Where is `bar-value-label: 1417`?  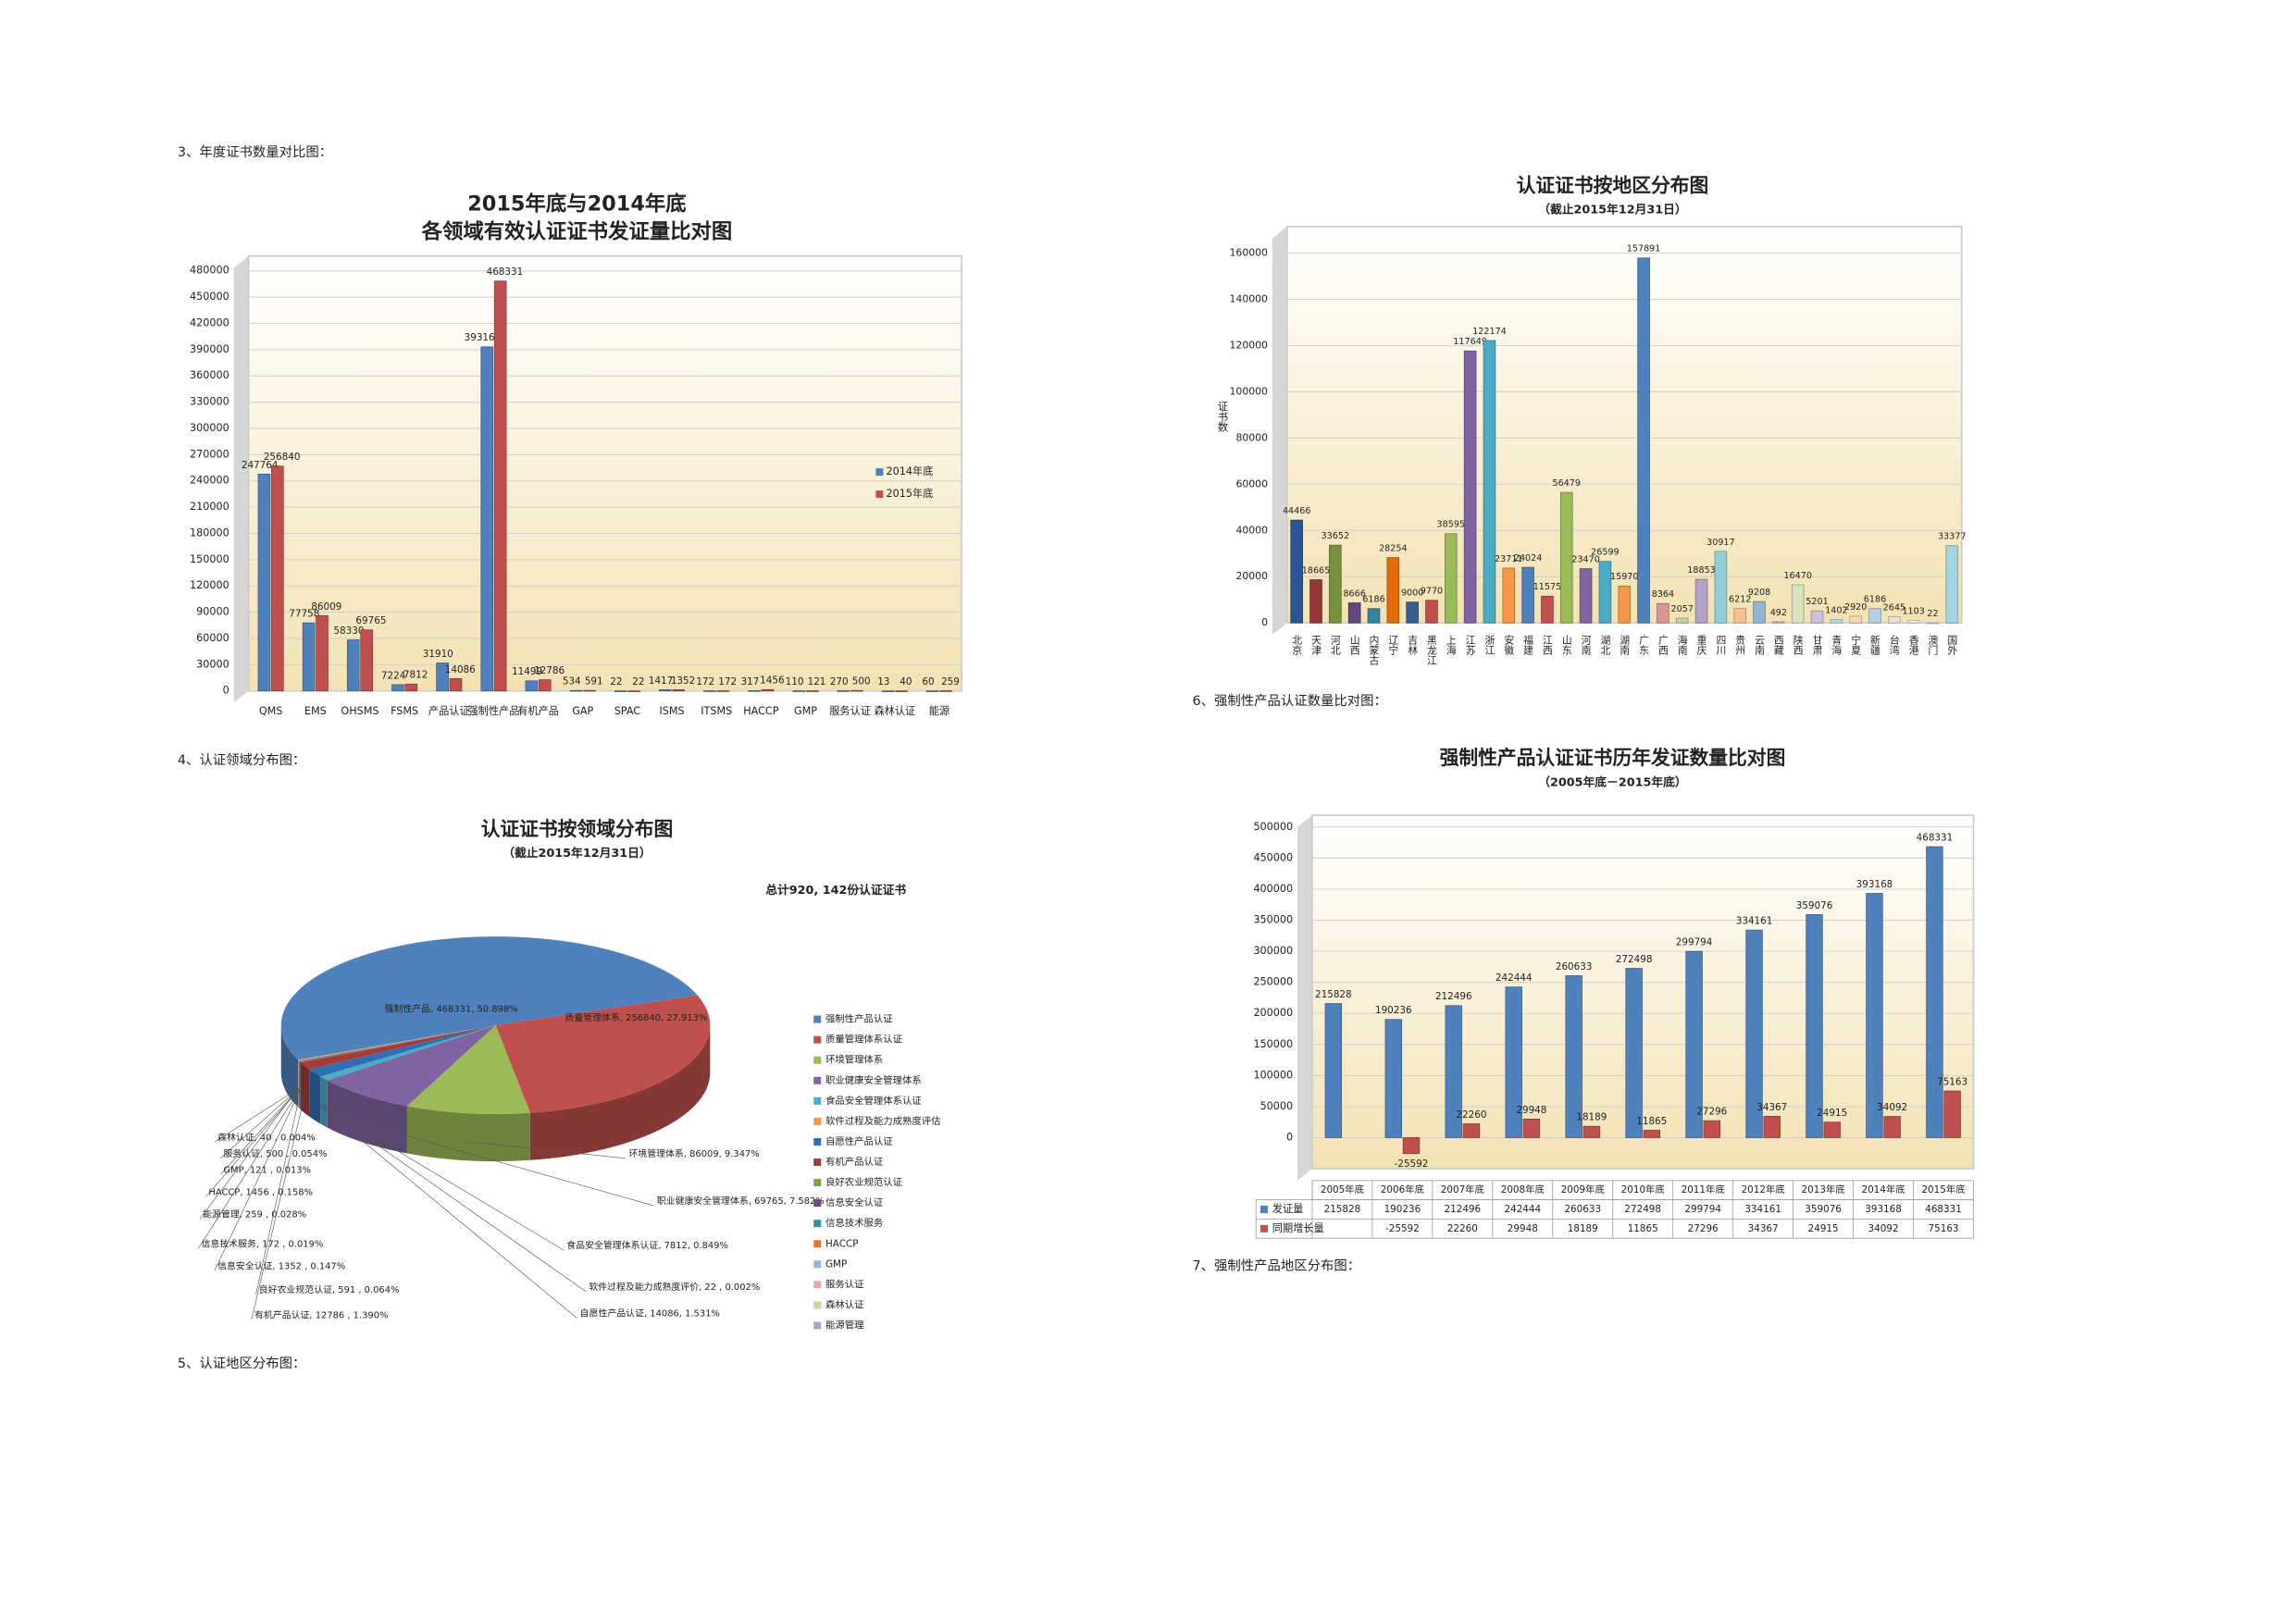 bar-value-label: 1417 is located at coordinates (661, 681).